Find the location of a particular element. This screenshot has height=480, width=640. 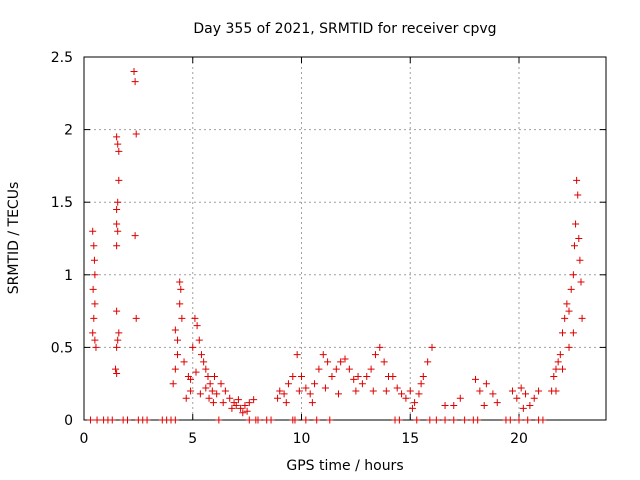

x-axis-label: GPS time / hours is located at coordinates (344, 466).